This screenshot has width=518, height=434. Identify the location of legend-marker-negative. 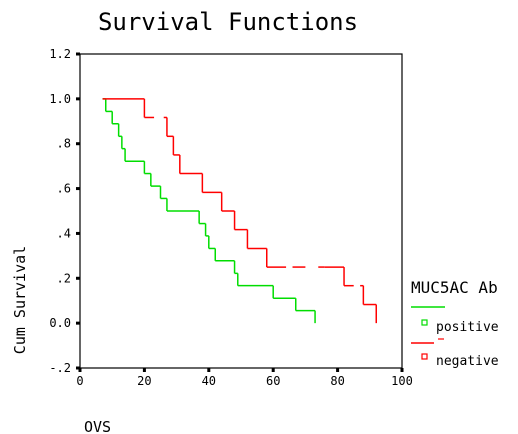
(424, 356).